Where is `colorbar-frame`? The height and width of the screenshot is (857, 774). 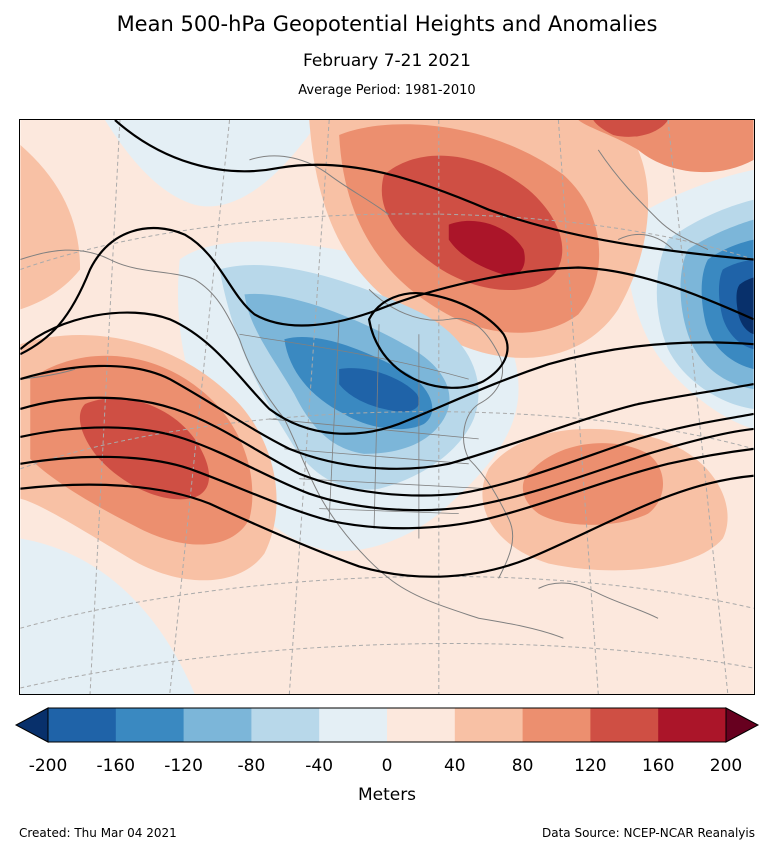 colorbar-frame is located at coordinates (387, 725).